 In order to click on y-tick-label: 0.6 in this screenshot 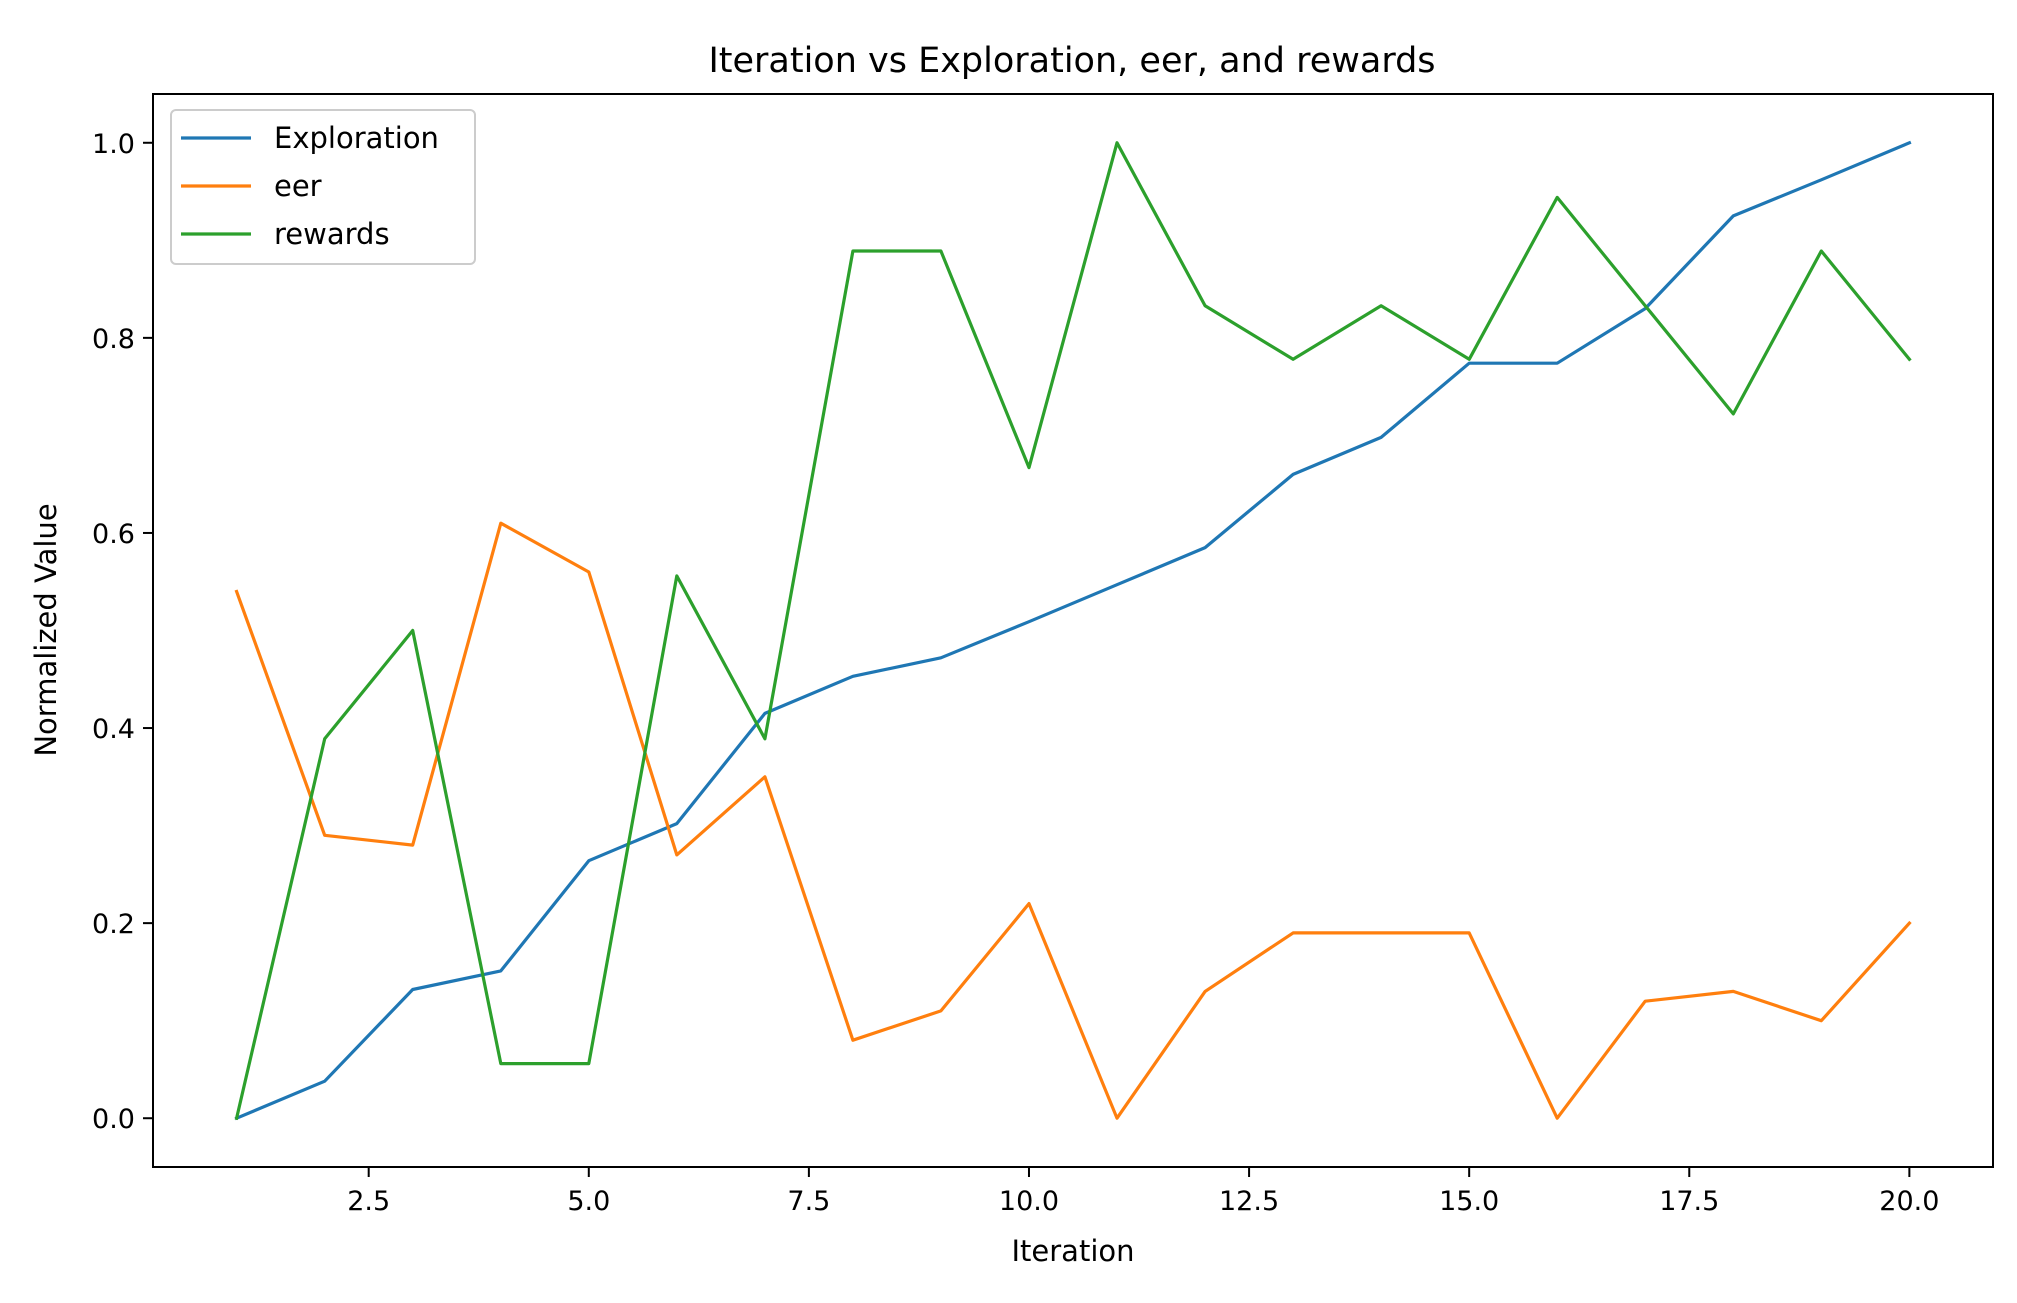, I will do `click(113, 534)`.